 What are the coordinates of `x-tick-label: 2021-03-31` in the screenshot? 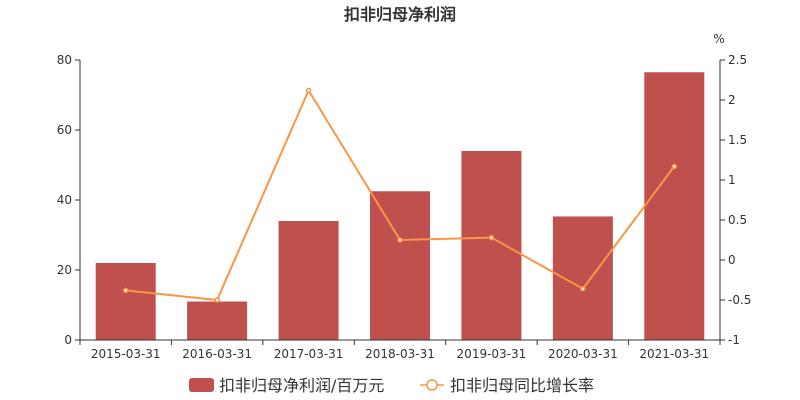 It's located at (674, 354).